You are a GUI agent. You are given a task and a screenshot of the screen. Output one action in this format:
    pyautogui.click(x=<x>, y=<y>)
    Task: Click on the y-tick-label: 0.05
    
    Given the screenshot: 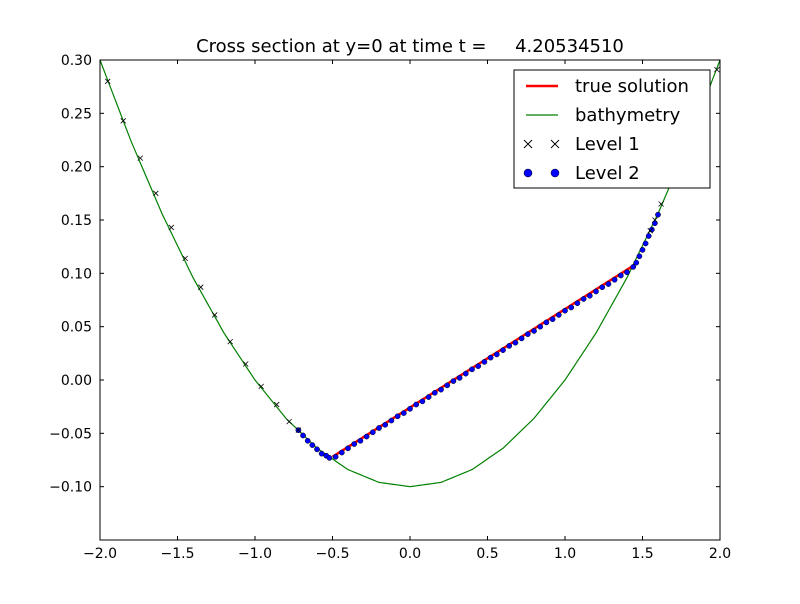 What is the action you would take?
    pyautogui.click(x=76, y=328)
    